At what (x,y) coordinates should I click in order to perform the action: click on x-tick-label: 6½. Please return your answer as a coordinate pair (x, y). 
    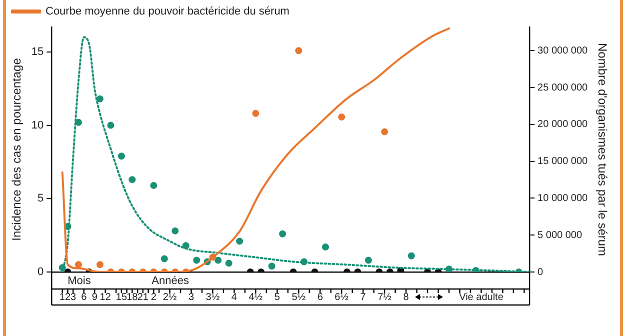
    Looking at the image, I should click on (342, 297).